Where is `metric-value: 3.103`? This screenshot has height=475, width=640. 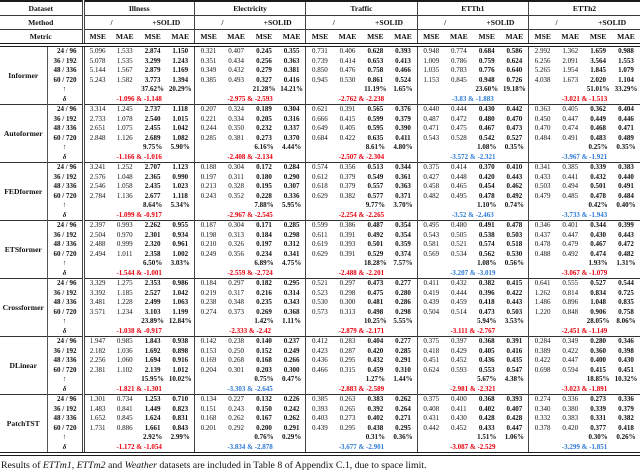 metric-value: 3.103 is located at coordinates (152, 311).